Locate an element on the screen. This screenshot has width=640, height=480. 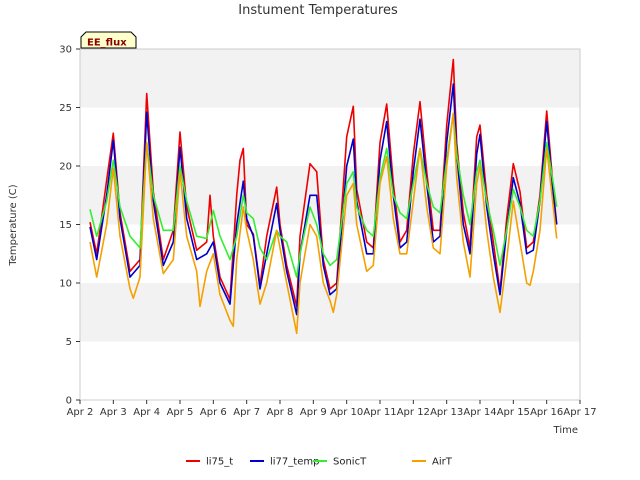
legend: li75_t li77_temp SonicT AirT is located at coordinates (319, 462).